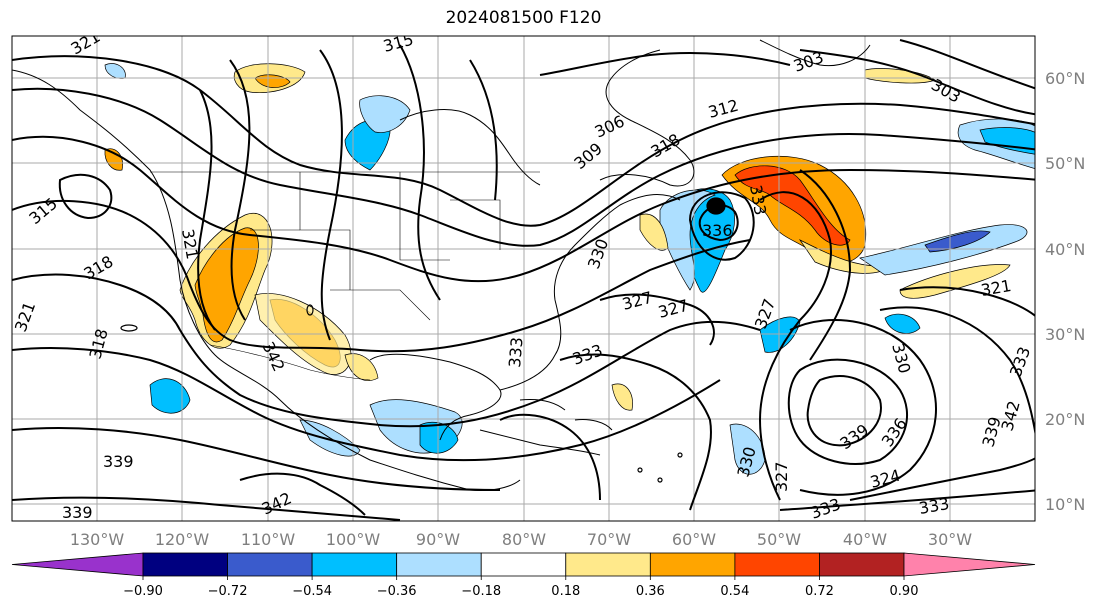  I want to click on map-title: 2024081500 F120, so click(523, 18).